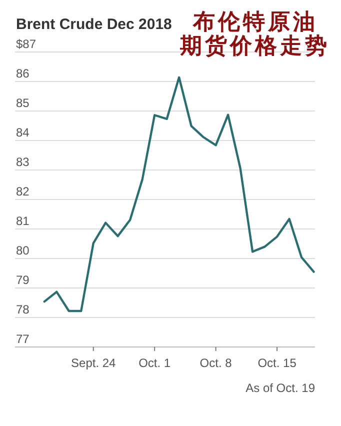 The width and height of the screenshot is (341, 426). I want to click on text: As of Oct. 19, so click(281, 388).